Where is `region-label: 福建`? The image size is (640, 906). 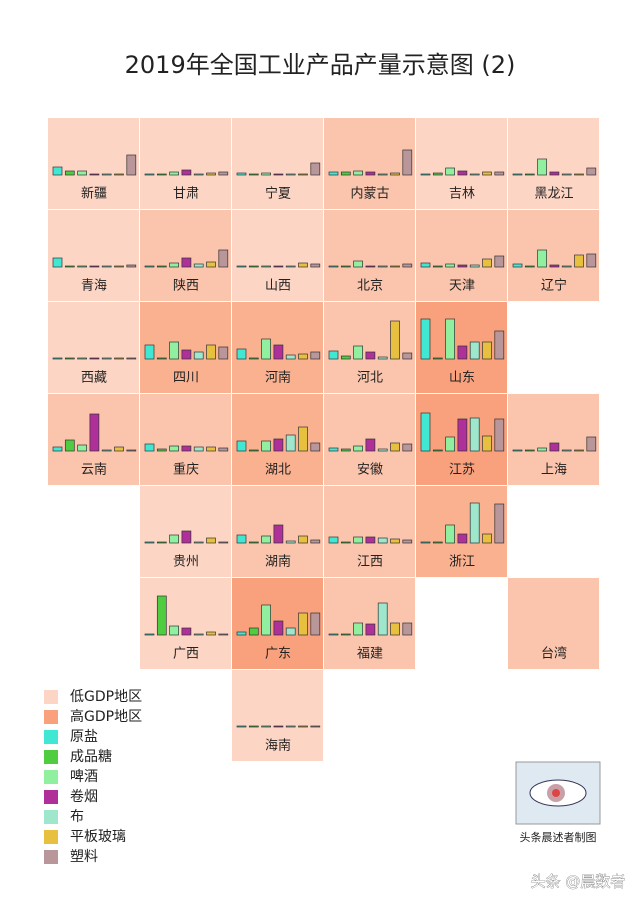
region-label: 福建 is located at coordinates (370, 654).